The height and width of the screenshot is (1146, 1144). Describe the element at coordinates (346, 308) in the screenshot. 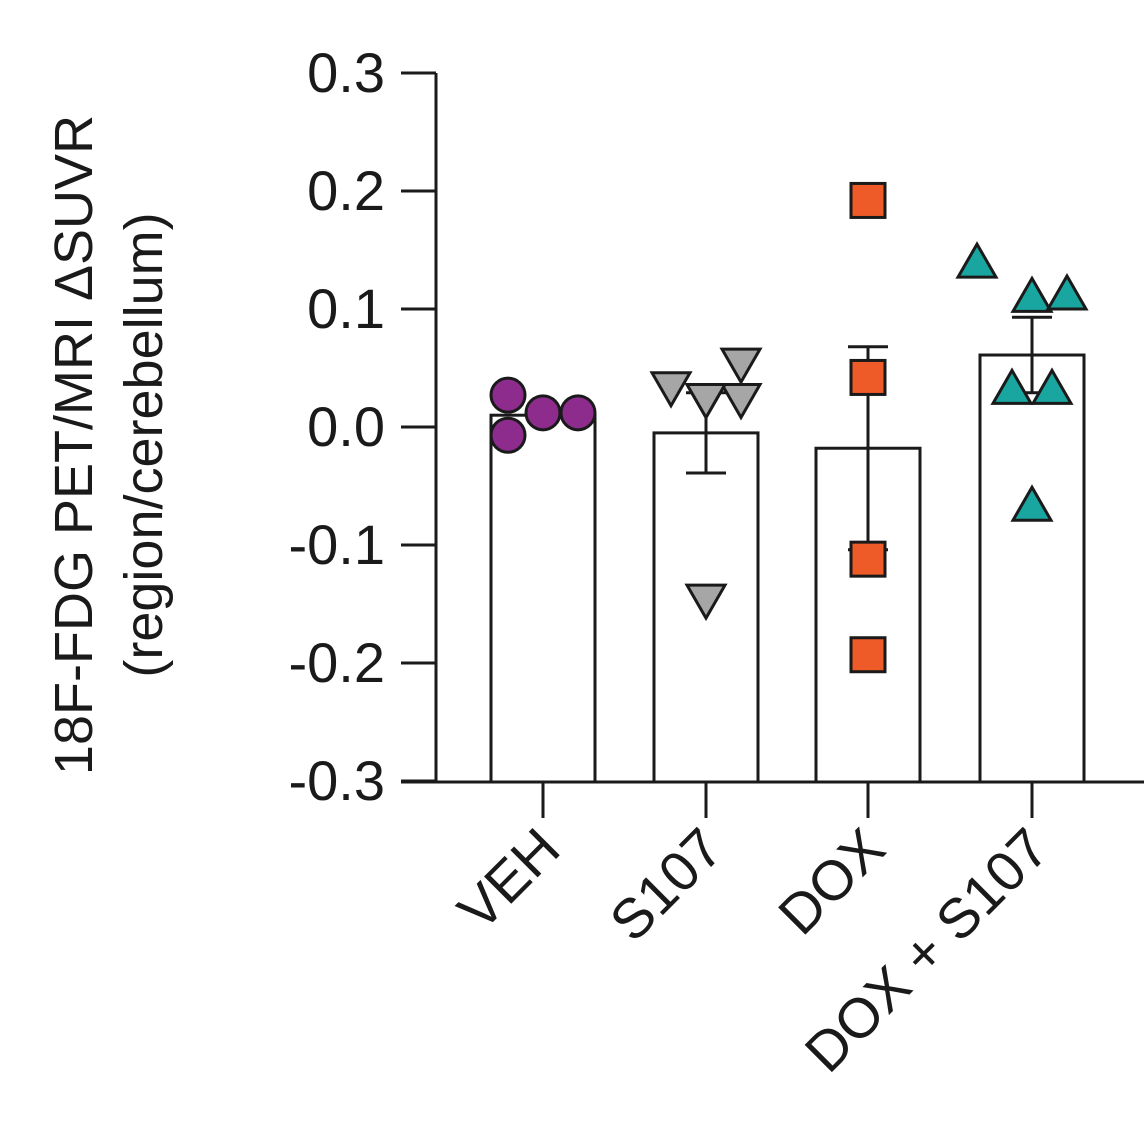

I see `y-tick-label: 0.1` at that location.